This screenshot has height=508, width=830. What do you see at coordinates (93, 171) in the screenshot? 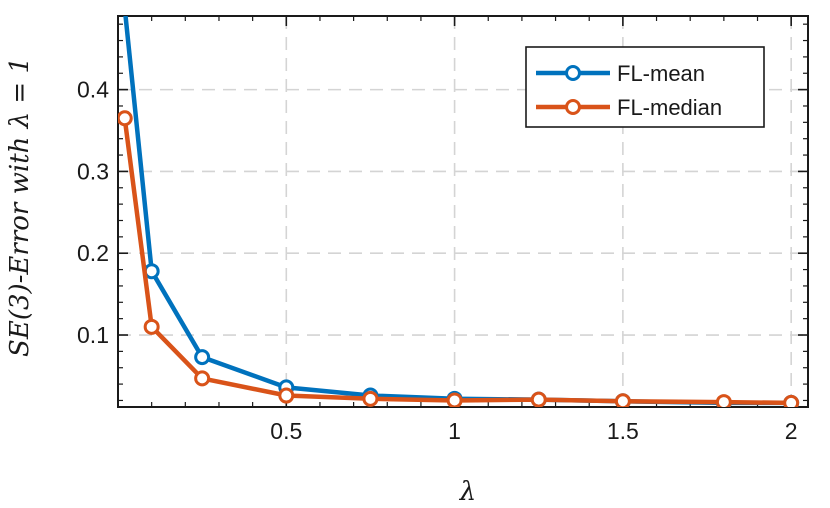
I see `y-tick-label: 0.3` at bounding box center [93, 171].